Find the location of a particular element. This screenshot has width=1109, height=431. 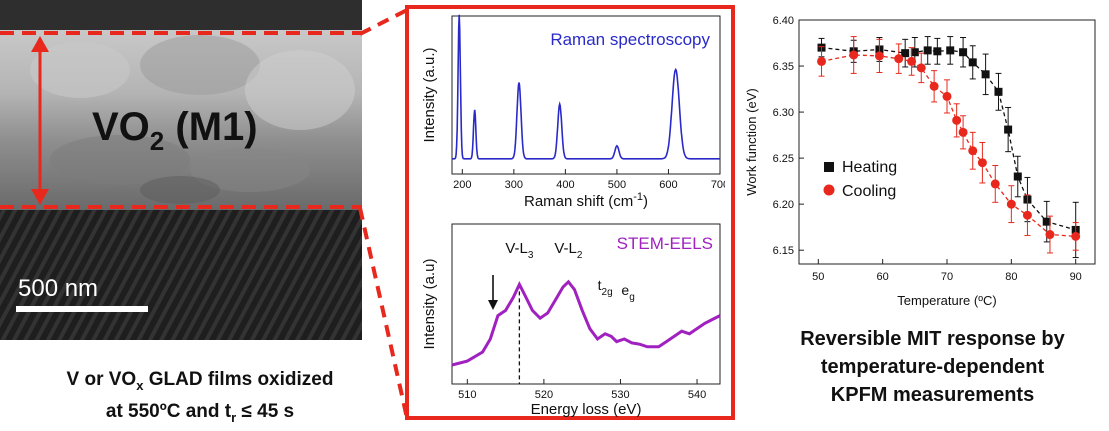

legend-heating-marker is located at coordinates (829, 167).